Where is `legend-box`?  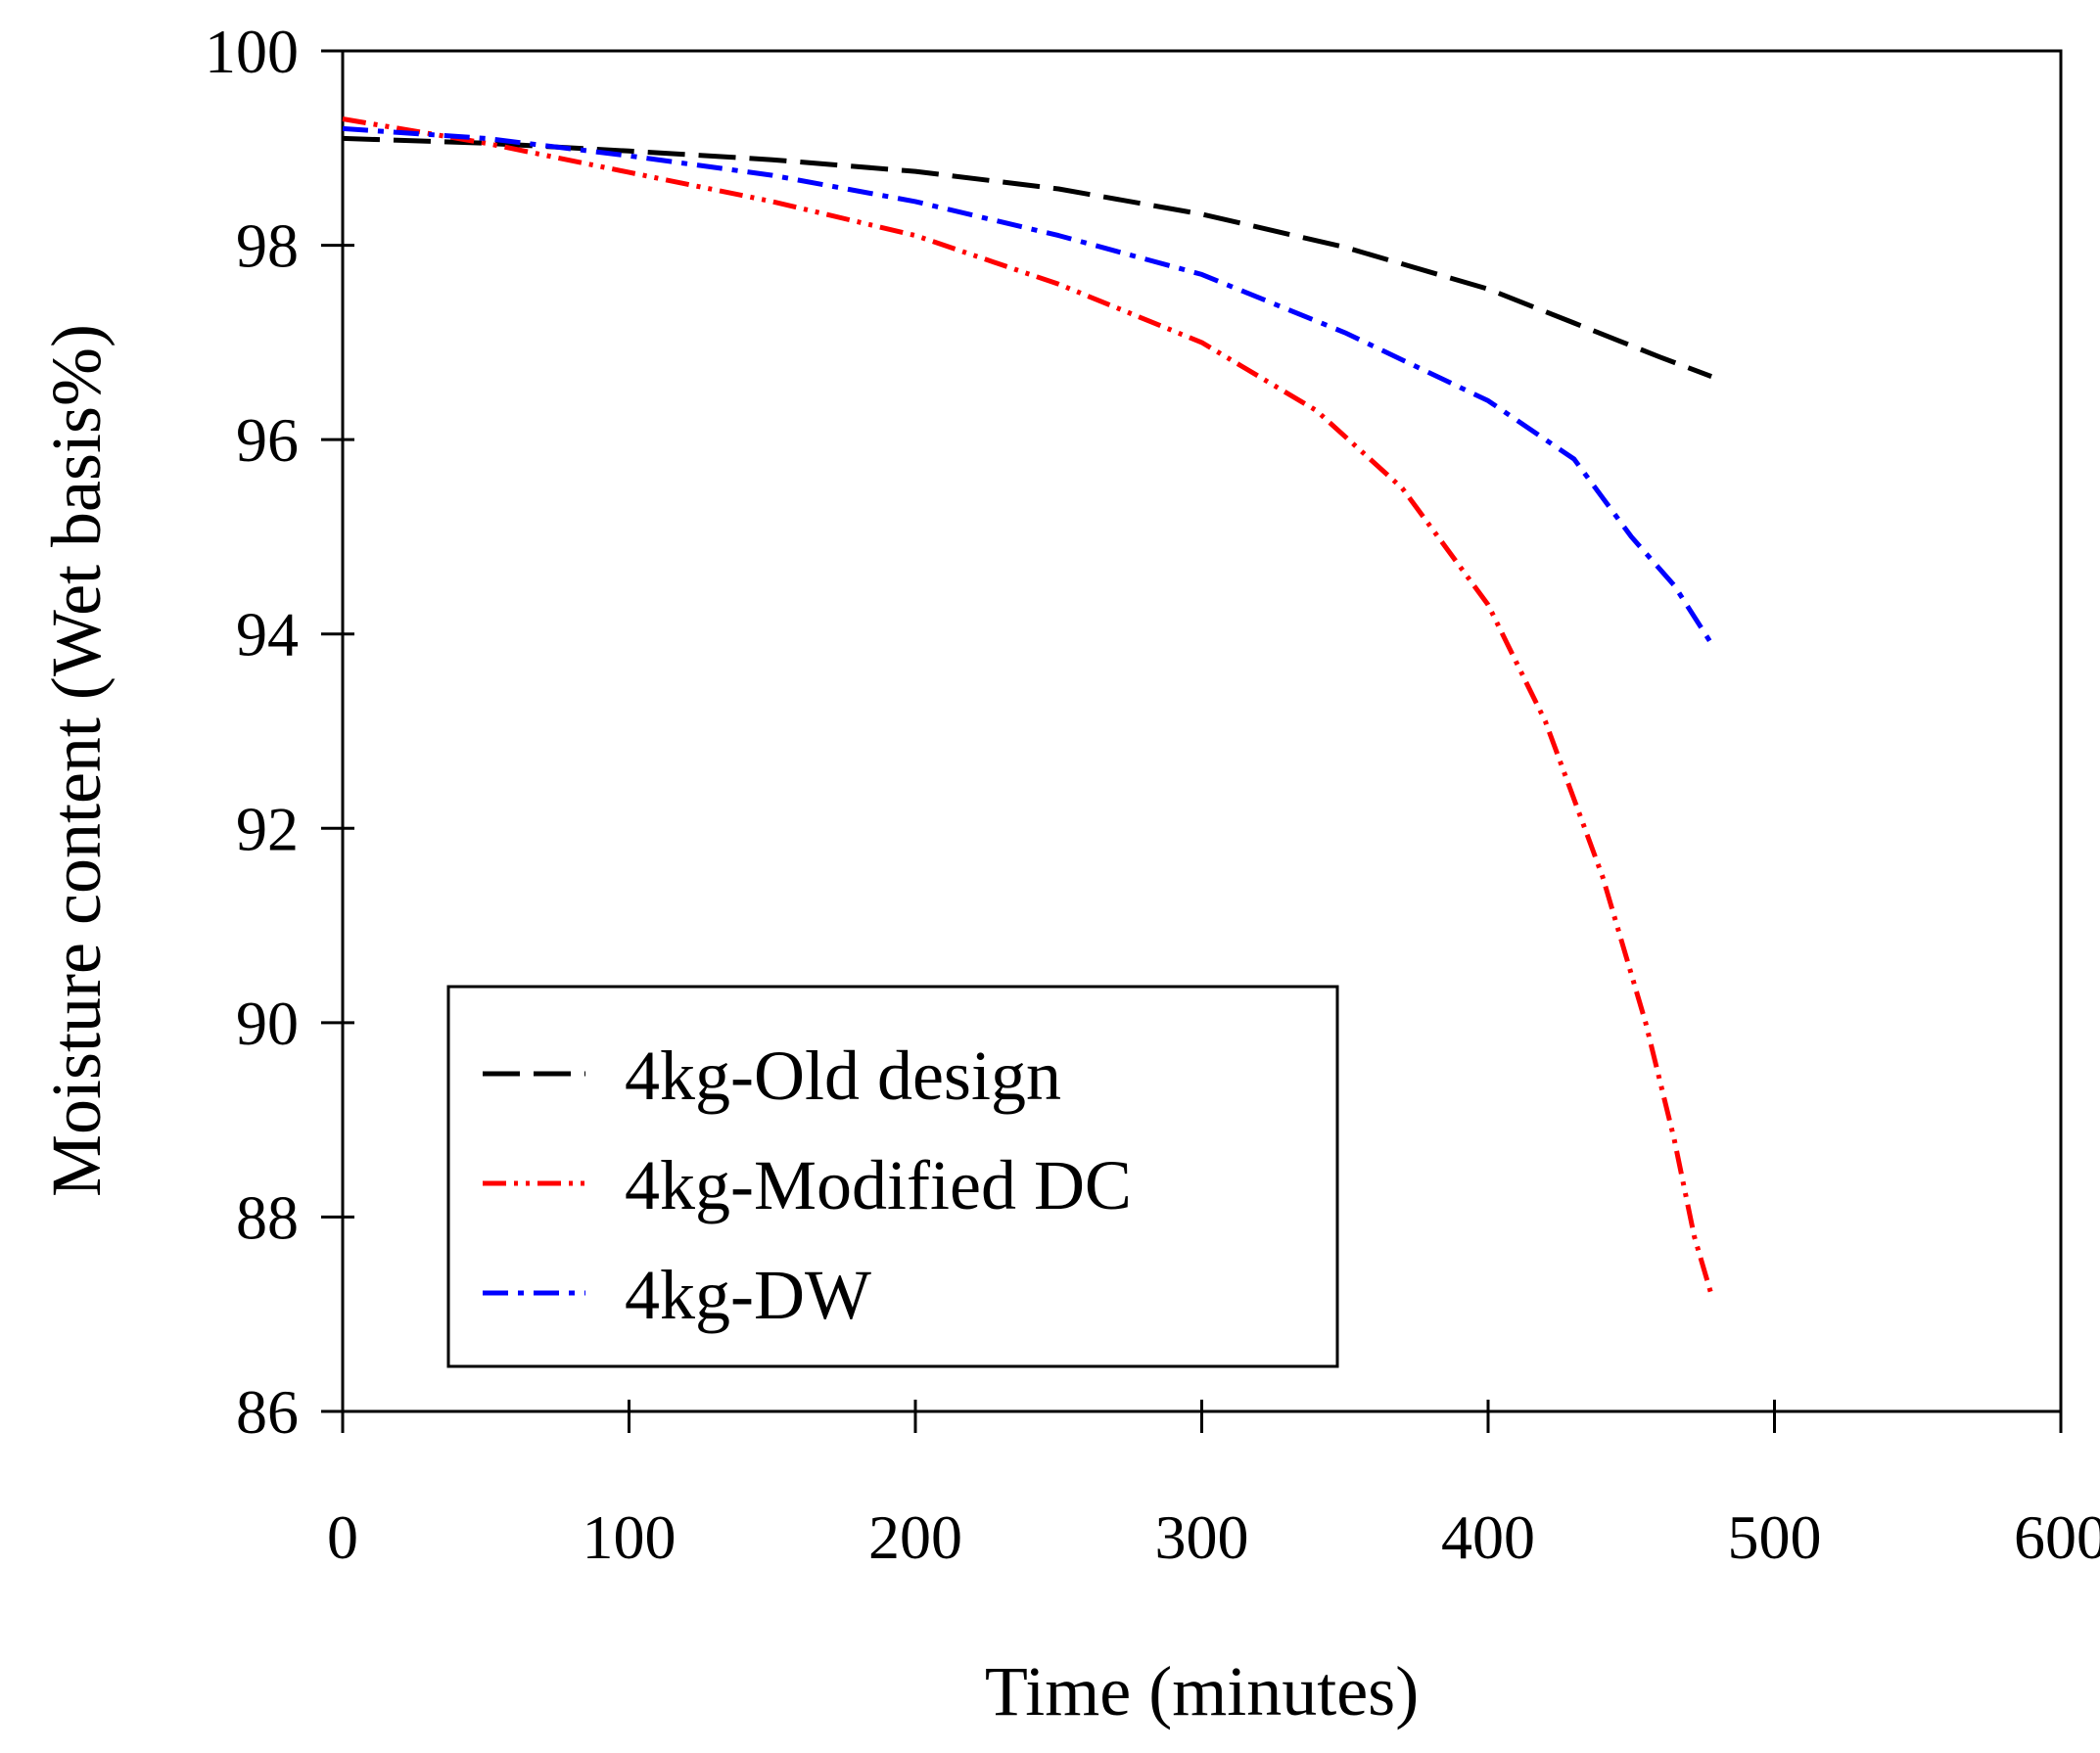 legend-box is located at coordinates (892, 1176).